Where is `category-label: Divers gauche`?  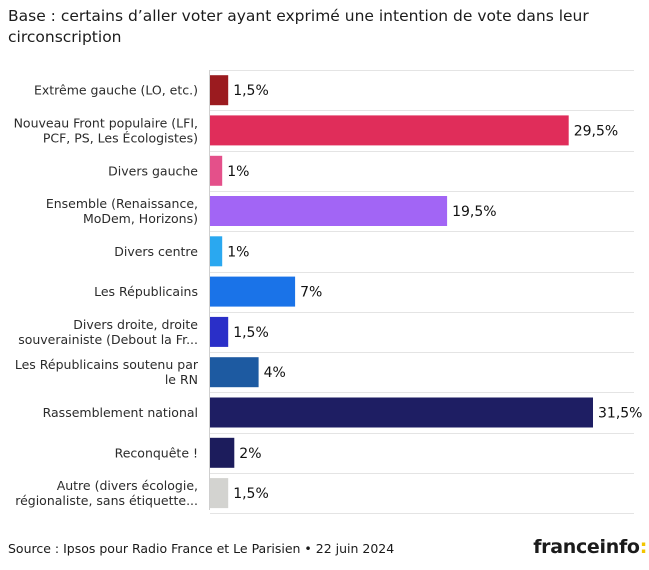 category-label: Divers gauche is located at coordinates (153, 170).